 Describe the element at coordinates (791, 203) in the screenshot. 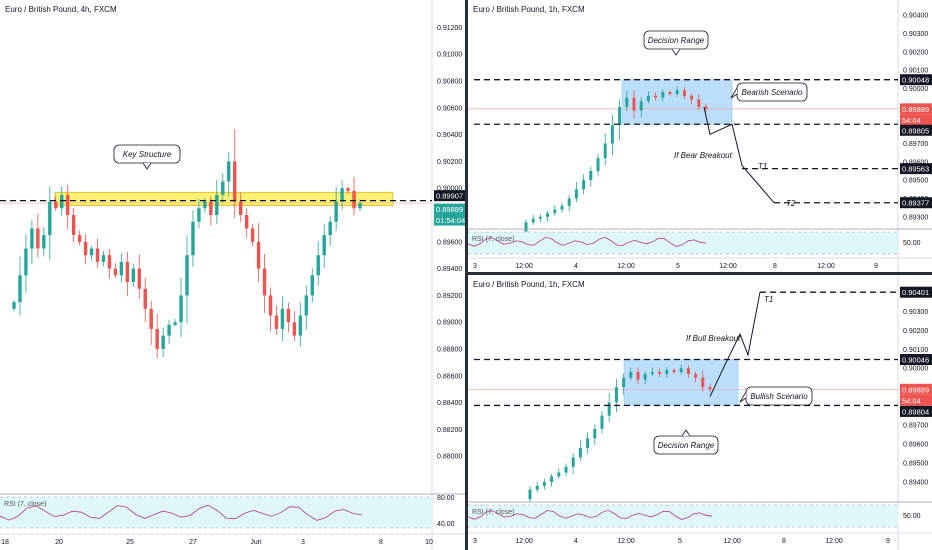

I see `t2-label: T2` at that location.